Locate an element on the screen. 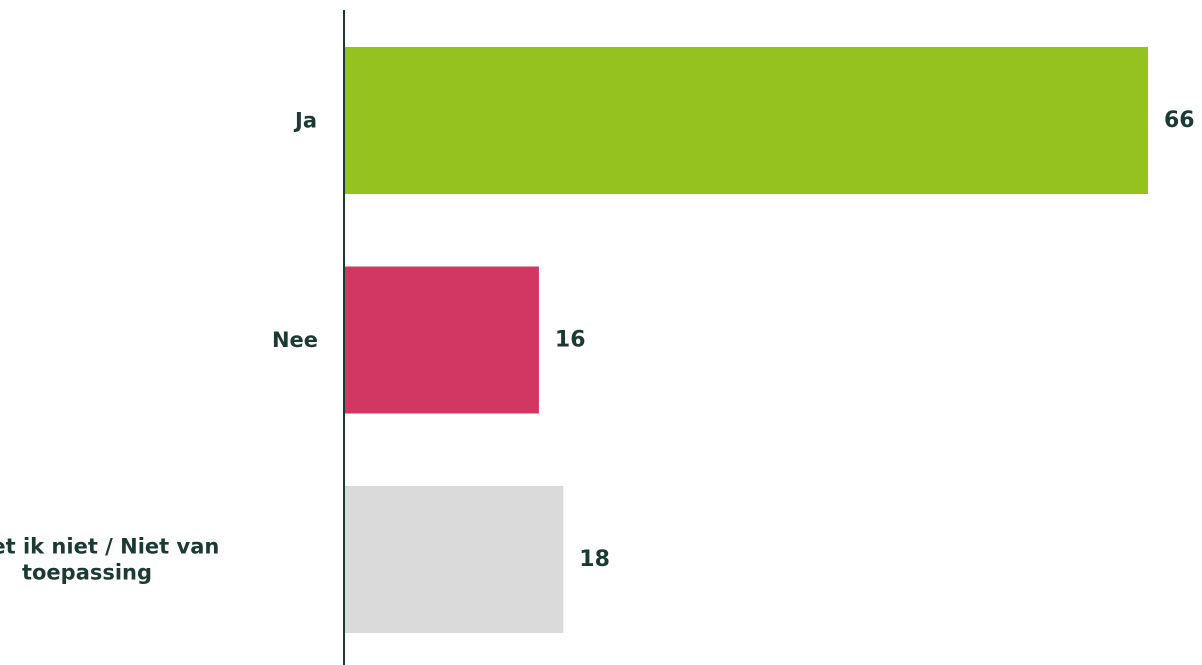 This screenshot has width=1202, height=665. category-label-2-line-1: toepassing is located at coordinates (87, 573).